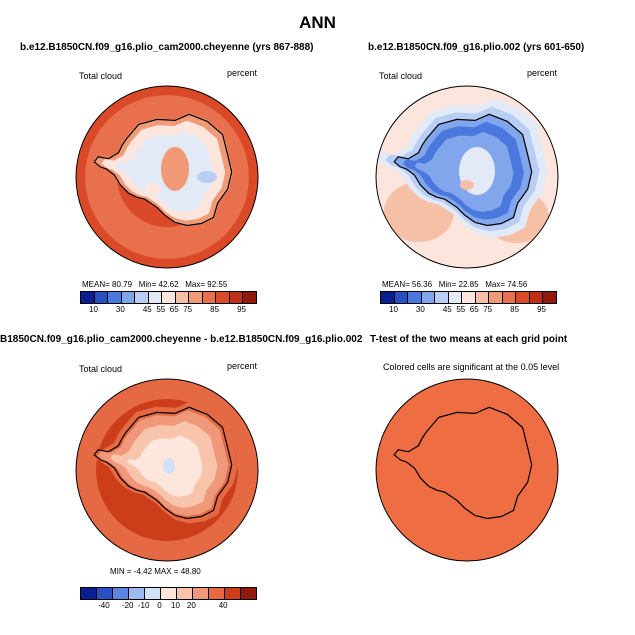 The width and height of the screenshot is (635, 635). I want to click on panel-2-variable-label: Total cloud, so click(401, 76).